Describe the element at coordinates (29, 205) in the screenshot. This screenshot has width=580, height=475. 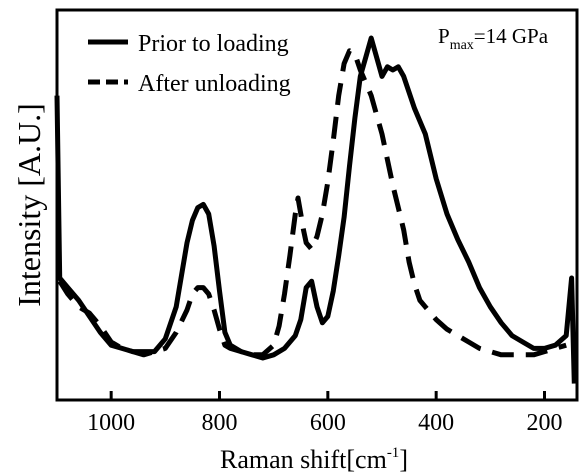
I see `y-axis-label: Intensity [A.U.]` at that location.